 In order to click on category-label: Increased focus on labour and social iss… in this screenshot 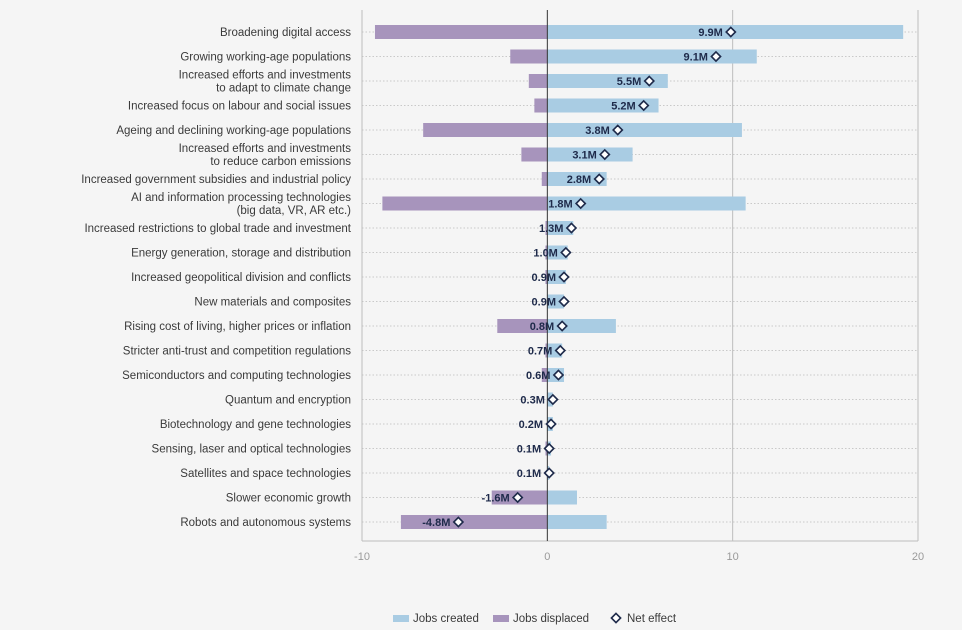, I will do `click(239, 107)`.